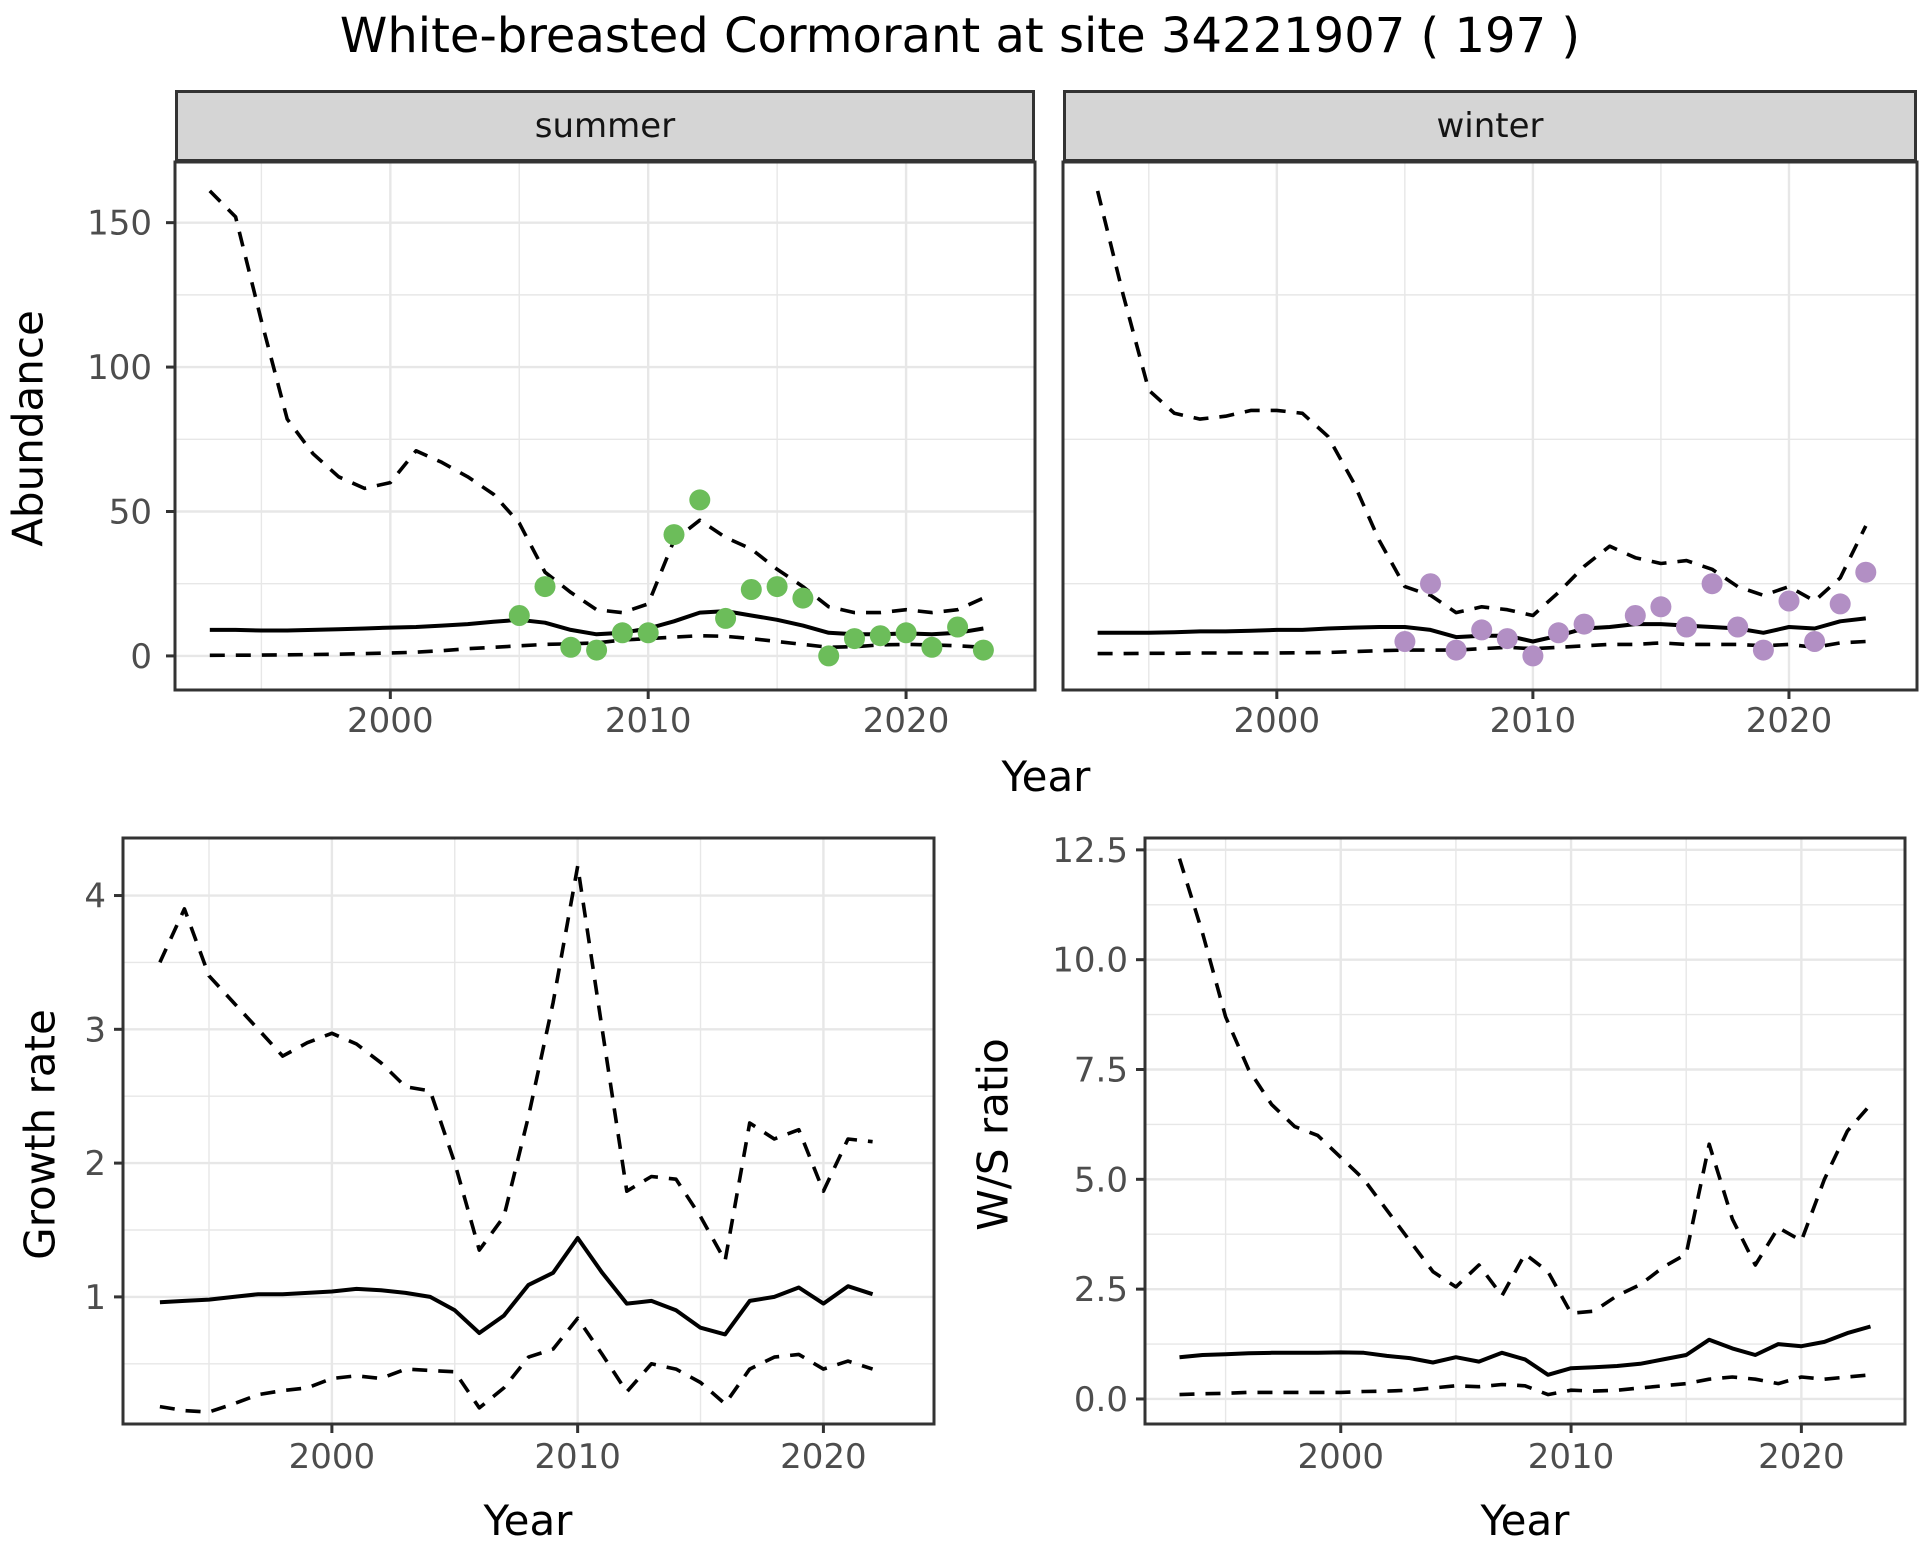 This screenshot has height=1560, width=1920. What do you see at coordinates (993, 1134) in the screenshot?
I see `y-axis-title-ws-ratio: W/S ratio` at bounding box center [993, 1134].